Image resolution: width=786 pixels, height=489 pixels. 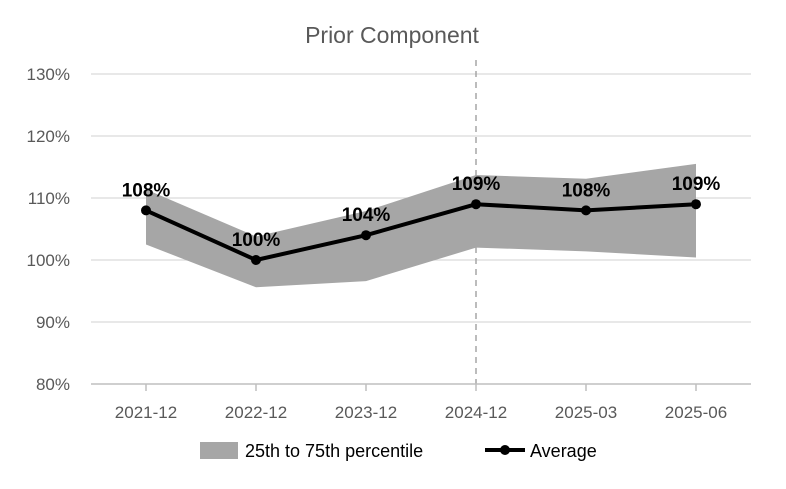 I want to click on x-axis, so click(x=421, y=387).